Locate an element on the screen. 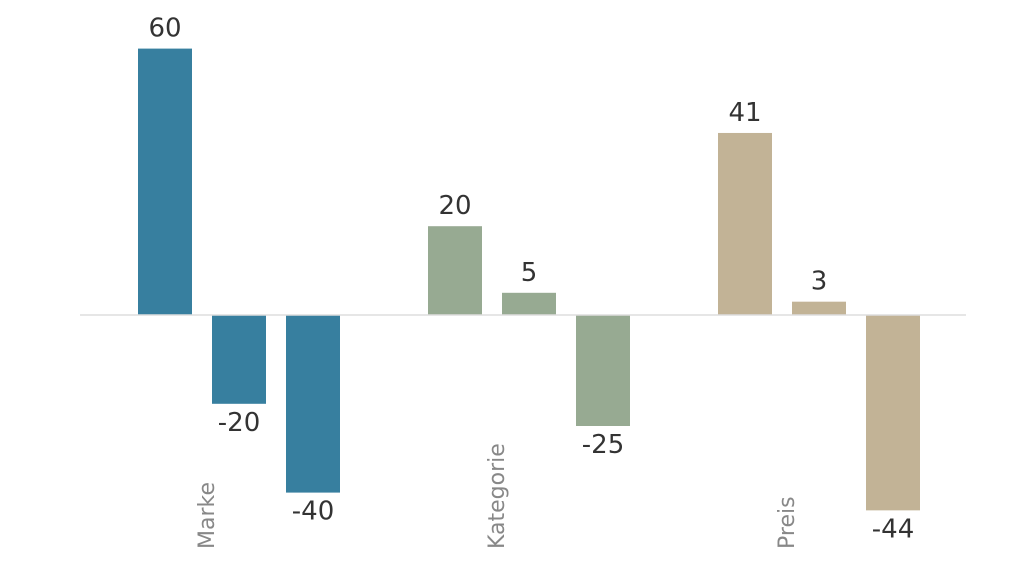 Image resolution: width=1024 pixels, height=575 pixels. value-label-marke-1: 60 is located at coordinates (164, 29).